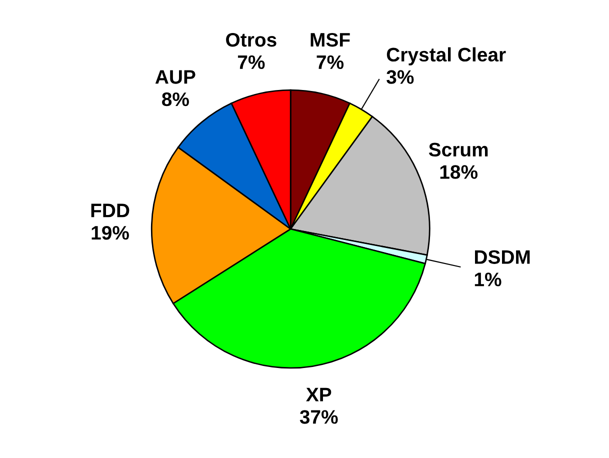 The width and height of the screenshot is (609, 458). I want to click on slice-label: Otros, so click(251, 39).